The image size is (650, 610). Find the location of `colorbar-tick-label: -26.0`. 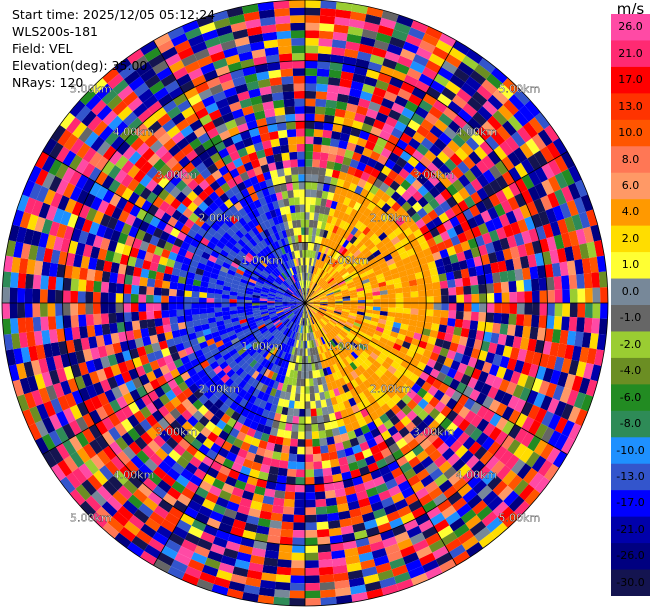

colorbar-tick-label: -26.0 is located at coordinates (630, 556).